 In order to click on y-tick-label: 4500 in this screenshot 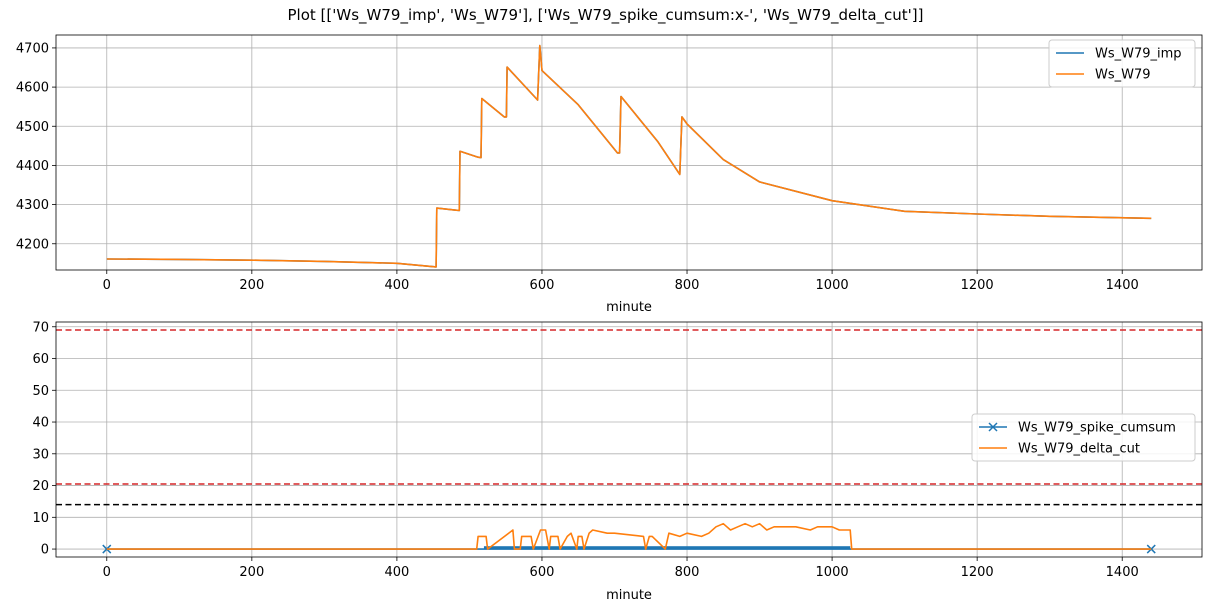, I will do `click(32, 127)`.